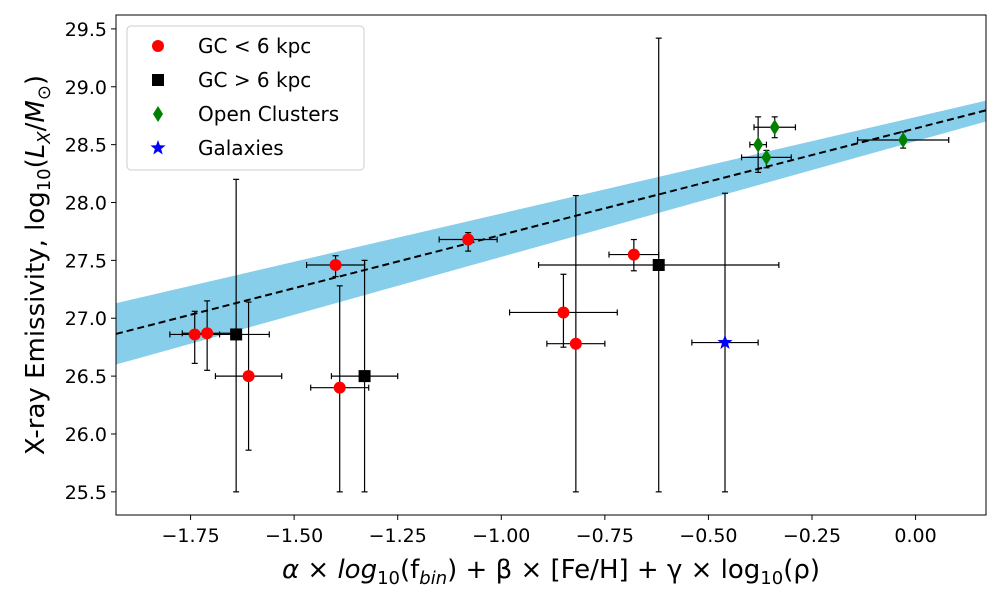 Image resolution: width=1000 pixels, height=600 pixels. I want to click on legend-label: GC > 6 kpc, so click(254, 80).